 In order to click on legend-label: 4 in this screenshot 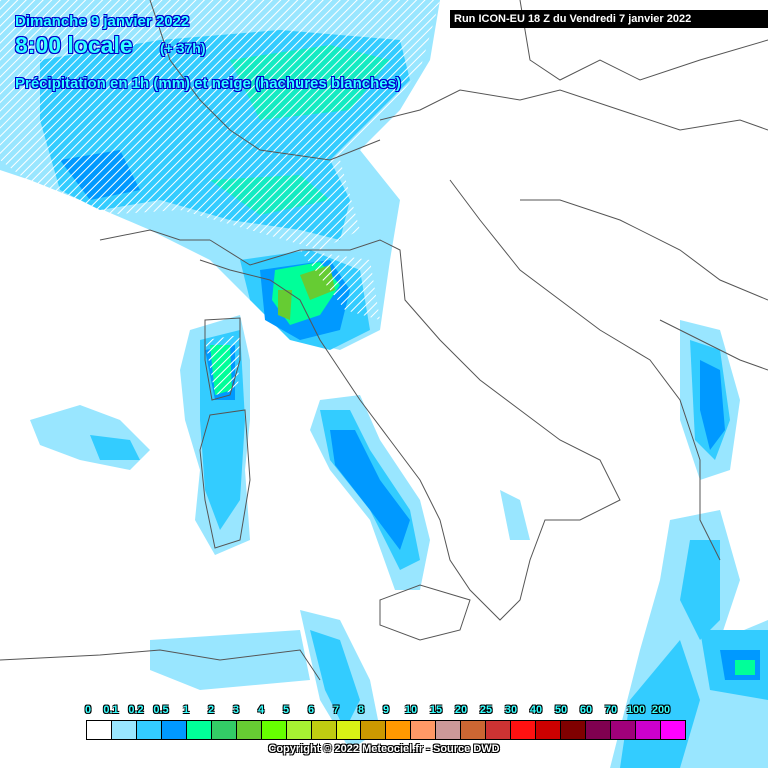, I will do `click(261, 710)`.